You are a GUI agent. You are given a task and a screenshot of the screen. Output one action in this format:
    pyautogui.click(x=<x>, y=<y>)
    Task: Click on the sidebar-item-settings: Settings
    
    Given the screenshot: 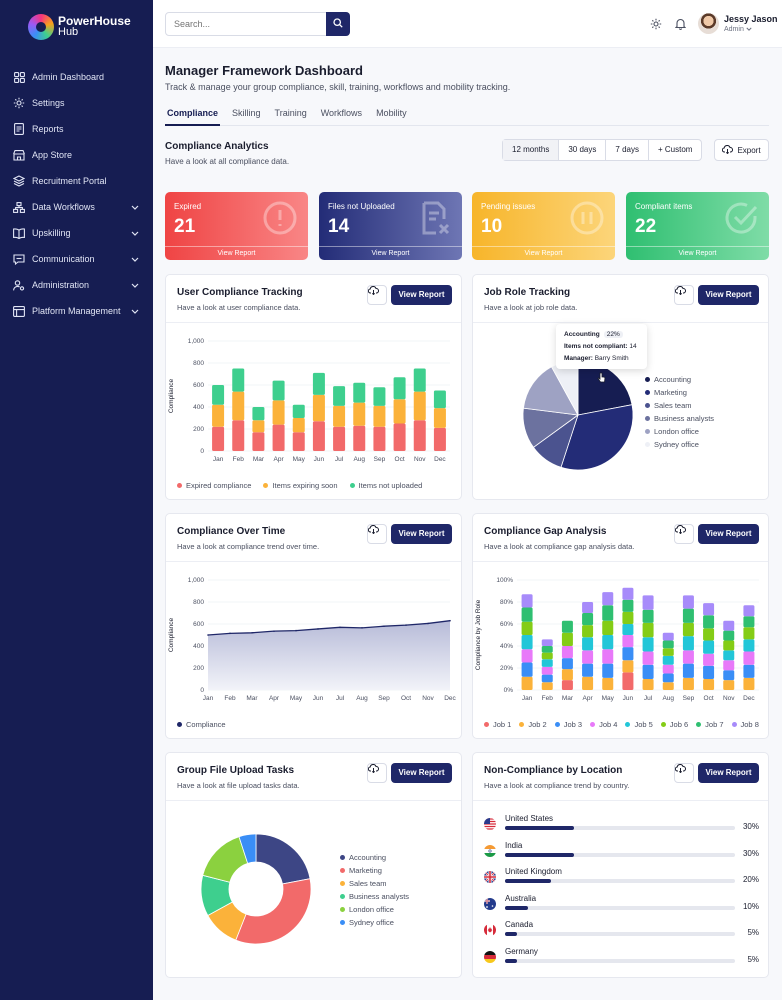 What is the action you would take?
    pyautogui.click(x=76, y=103)
    